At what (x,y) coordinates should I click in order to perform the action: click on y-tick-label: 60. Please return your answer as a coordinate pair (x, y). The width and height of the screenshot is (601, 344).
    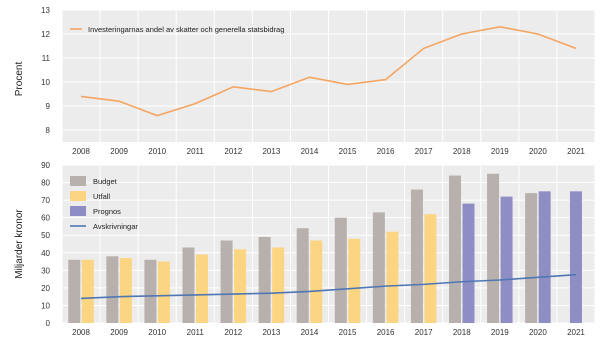
    Looking at the image, I should click on (45, 218).